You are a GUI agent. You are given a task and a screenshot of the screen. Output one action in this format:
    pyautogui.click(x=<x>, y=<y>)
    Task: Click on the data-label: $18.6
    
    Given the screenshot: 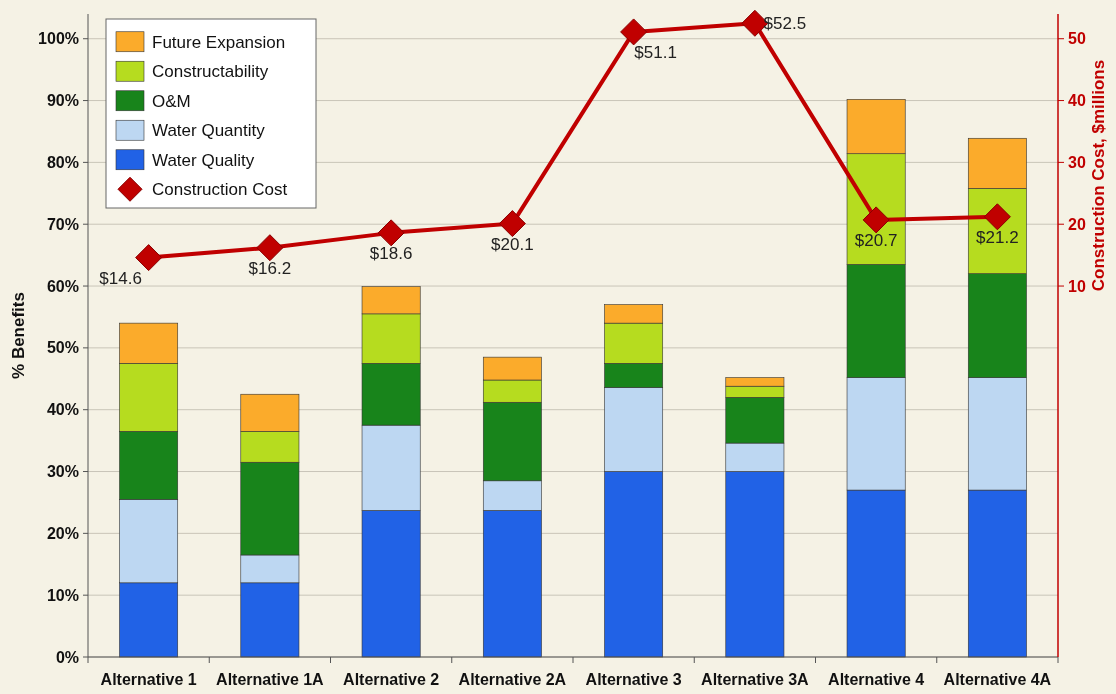 What is the action you would take?
    pyautogui.click(x=391, y=253)
    